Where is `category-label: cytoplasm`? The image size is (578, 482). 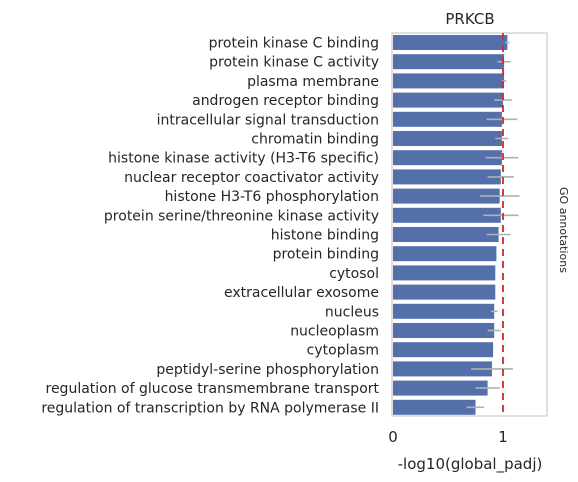
category-label: cytoplasm is located at coordinates (343, 351).